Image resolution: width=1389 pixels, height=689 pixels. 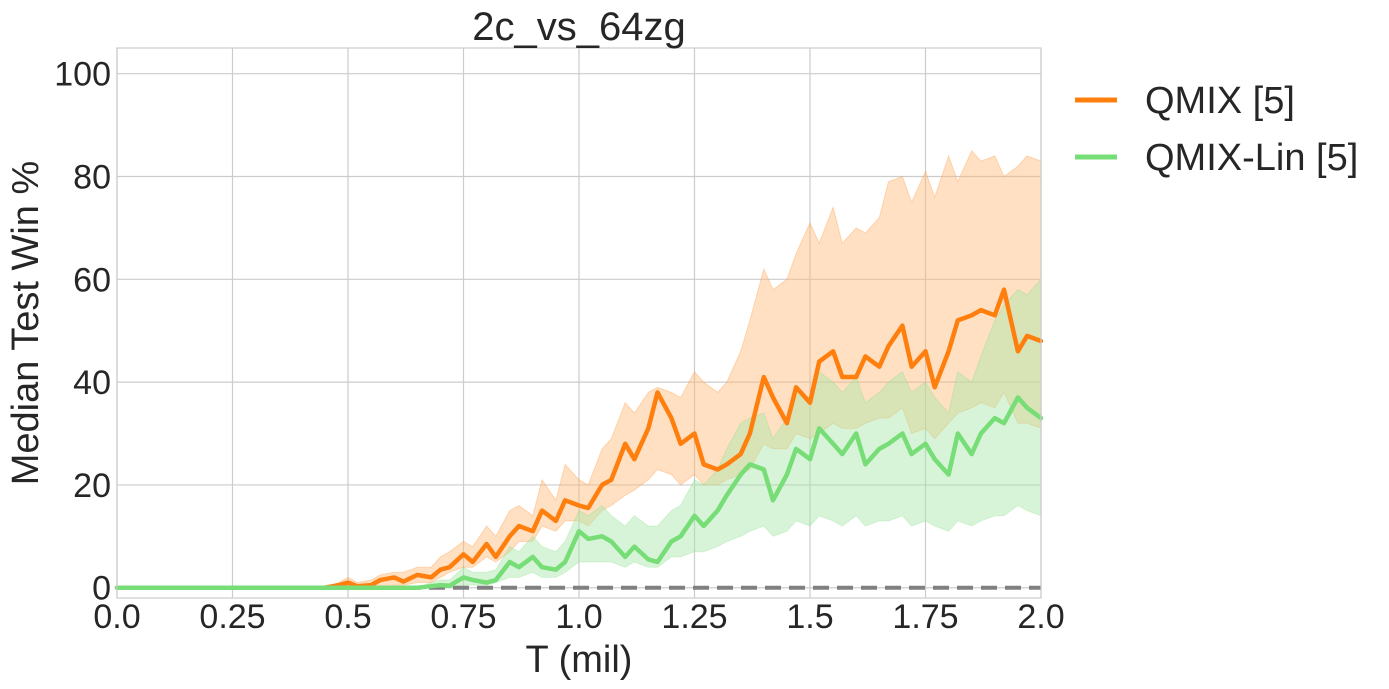 I want to click on x-tick-label: 0.25, so click(x=232, y=617).